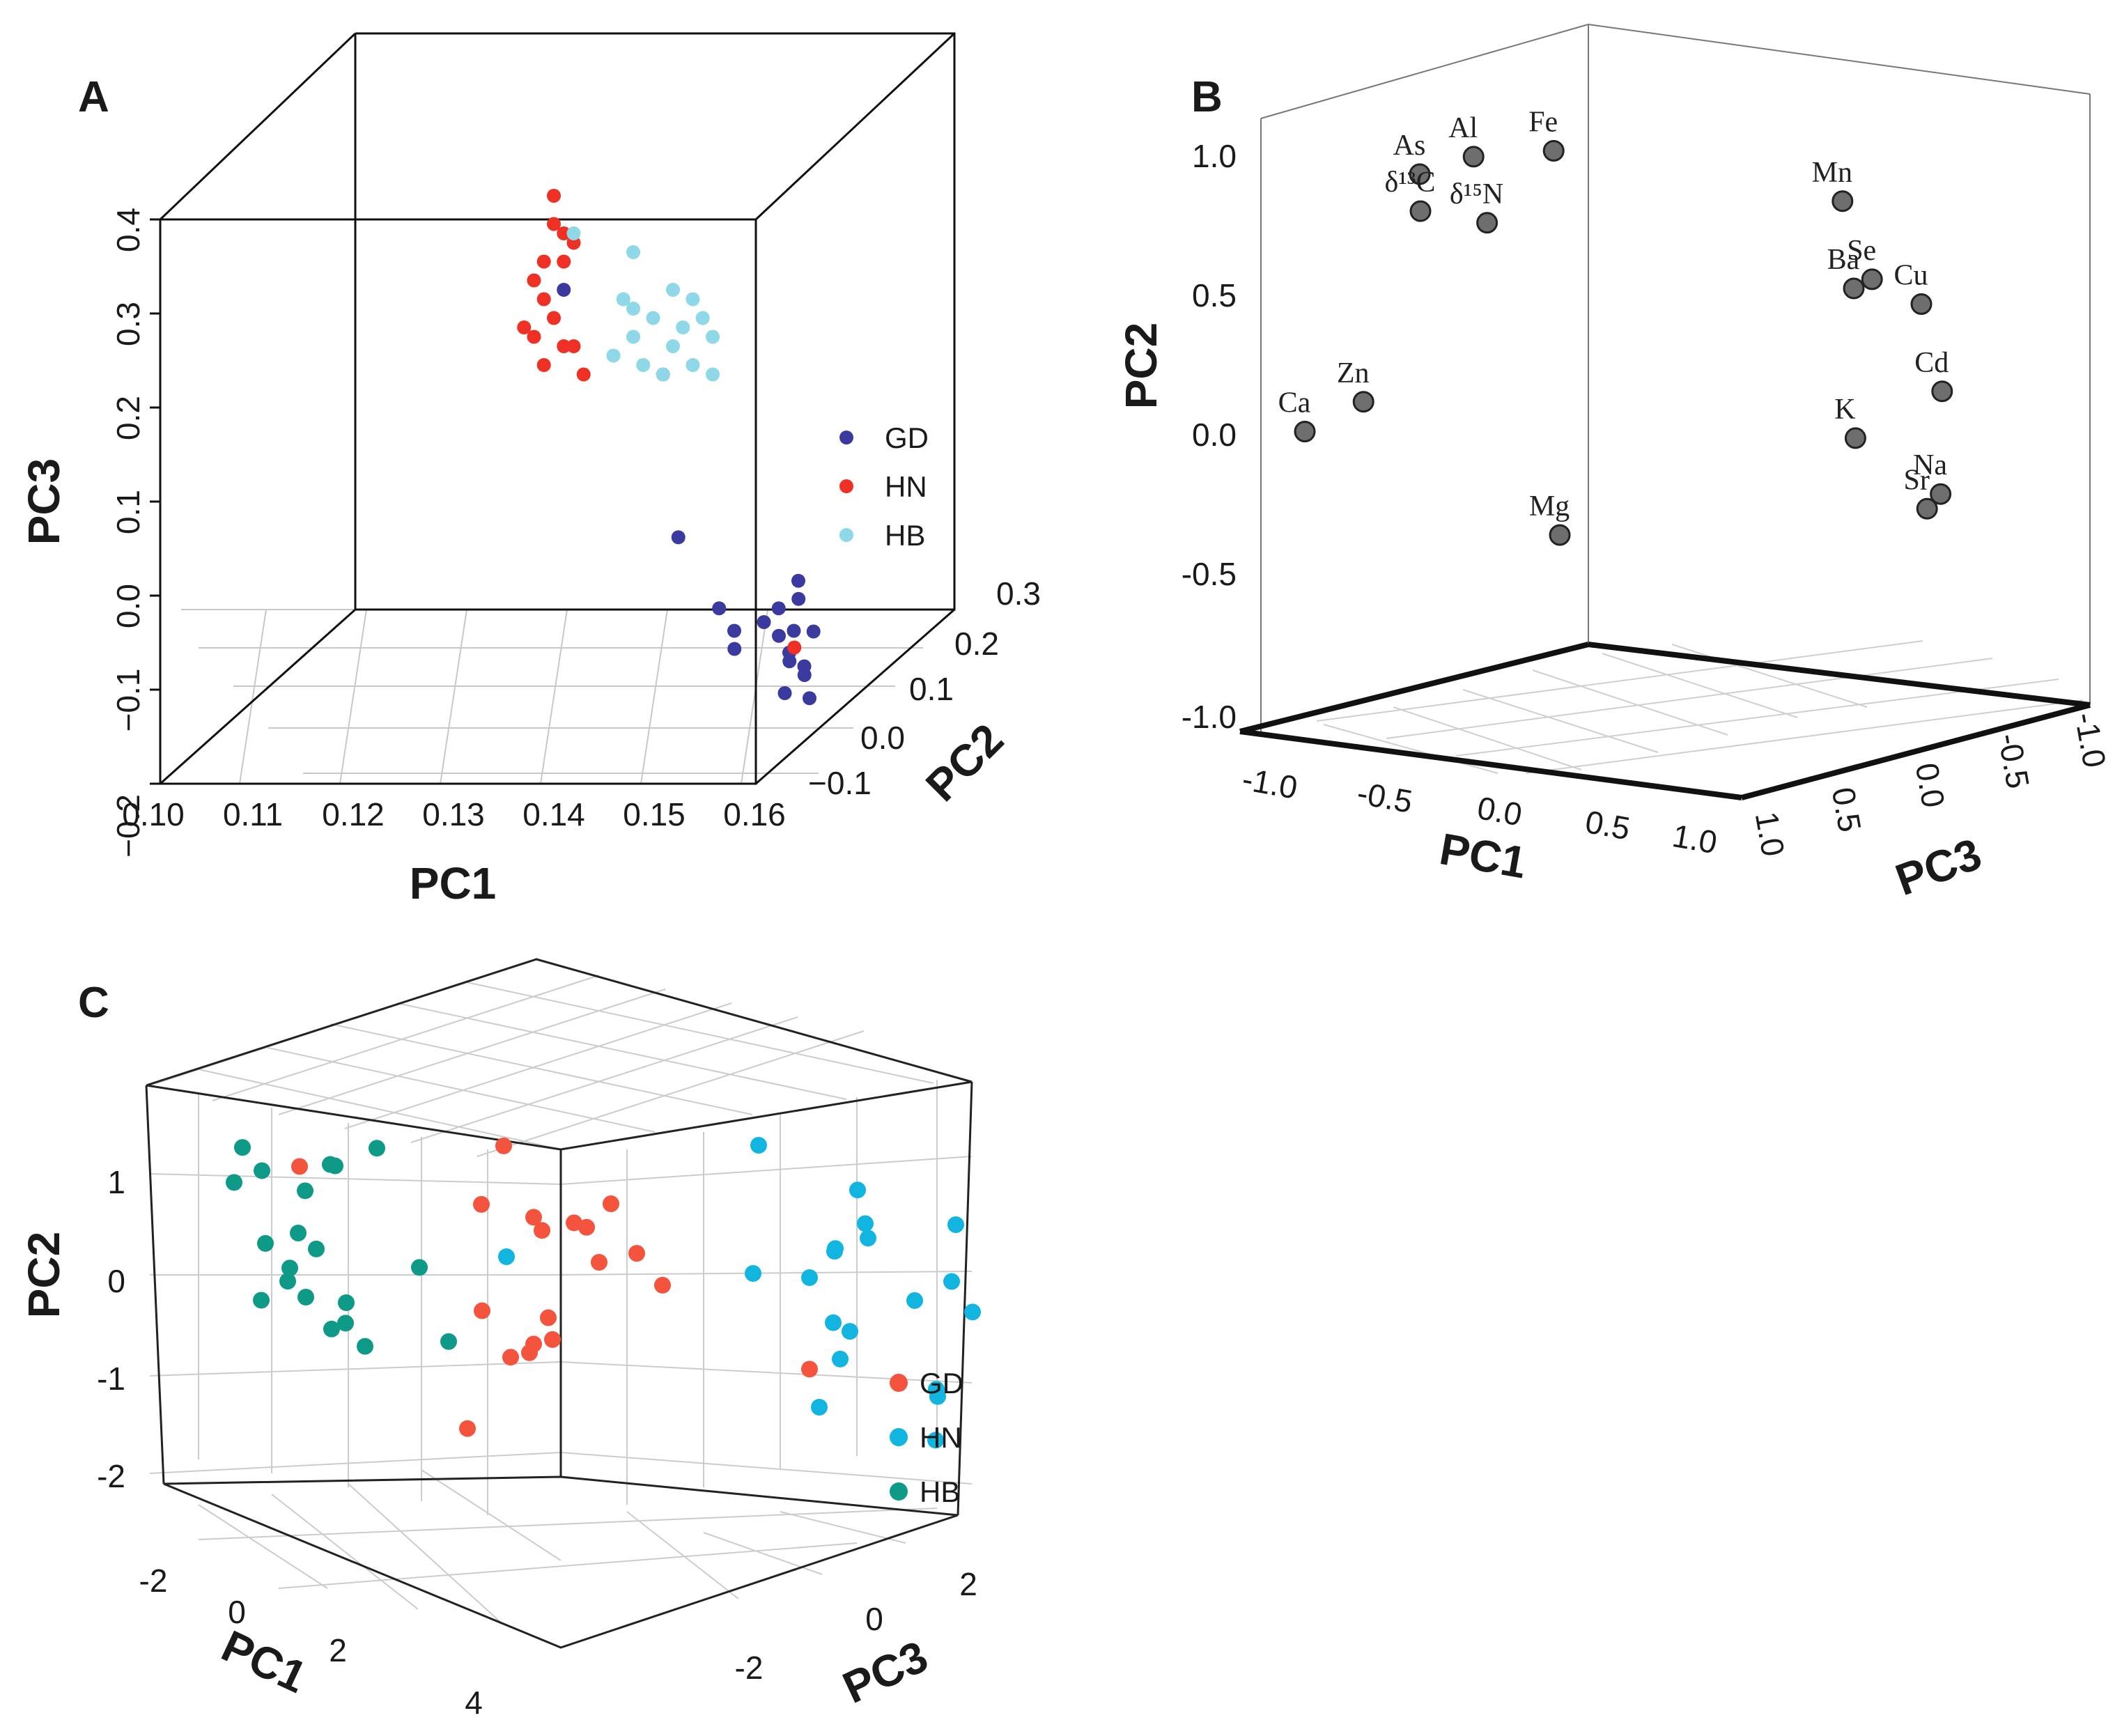 Image resolution: width=2122 pixels, height=1736 pixels. What do you see at coordinates (1384, 797) in the screenshot?
I see `panel-b-pc1-tick: -0.5` at bounding box center [1384, 797].